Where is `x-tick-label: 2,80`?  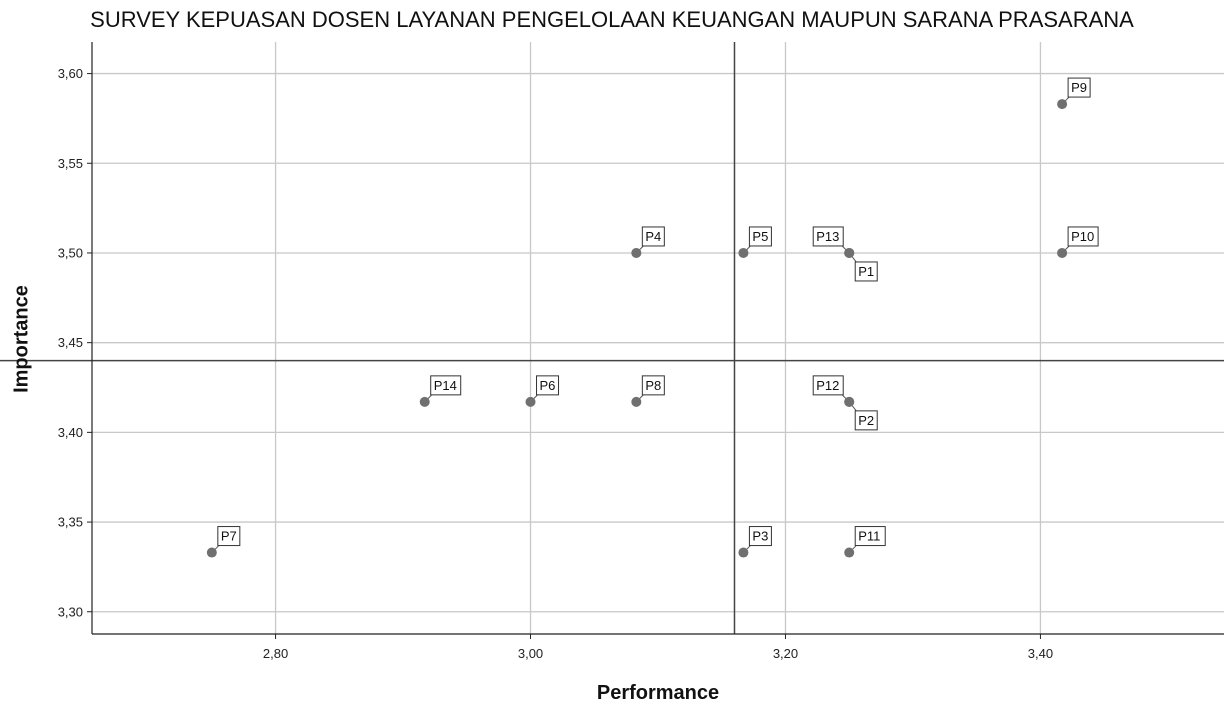
x-tick-label: 2,80 is located at coordinates (275, 653).